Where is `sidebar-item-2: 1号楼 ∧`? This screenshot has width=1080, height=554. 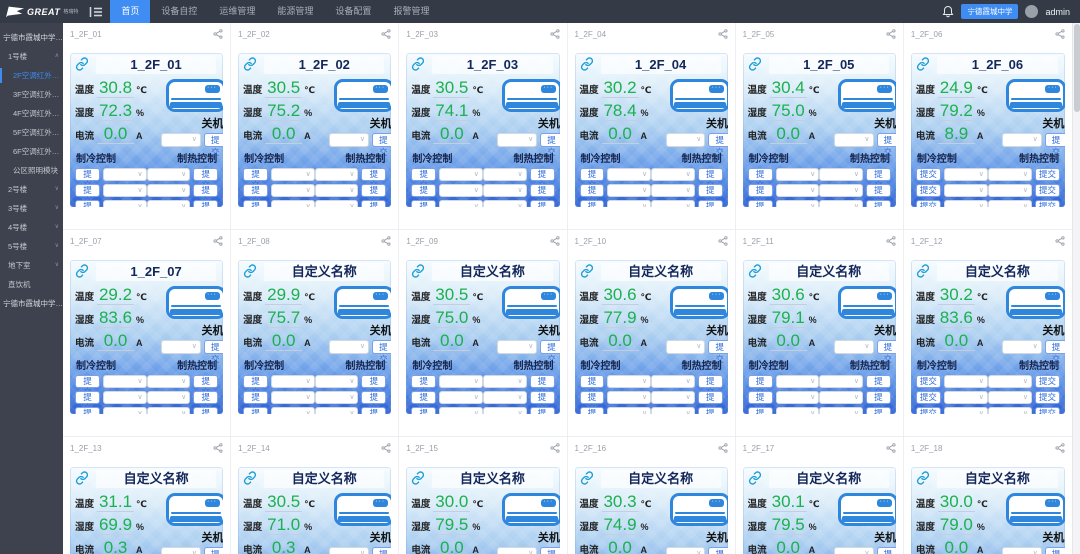 sidebar-item-2: 1号楼 ∧ is located at coordinates (31, 56).